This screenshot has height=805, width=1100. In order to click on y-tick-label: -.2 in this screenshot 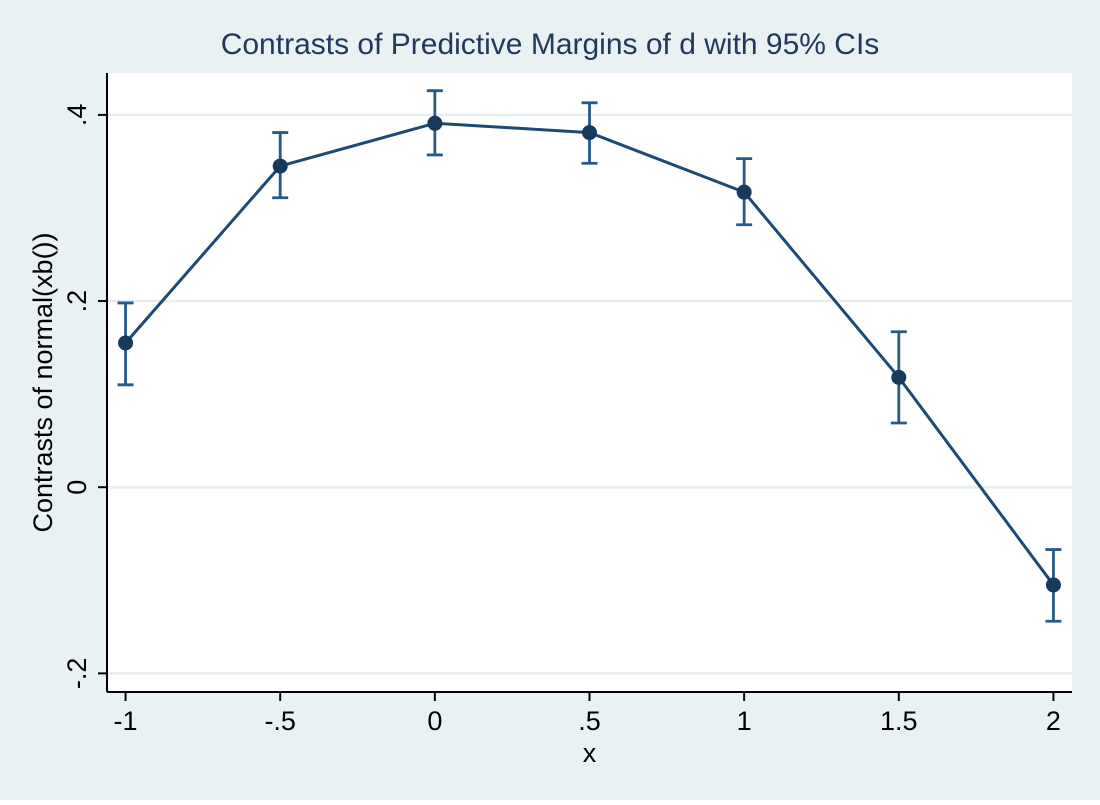, I will do `click(77, 674)`.